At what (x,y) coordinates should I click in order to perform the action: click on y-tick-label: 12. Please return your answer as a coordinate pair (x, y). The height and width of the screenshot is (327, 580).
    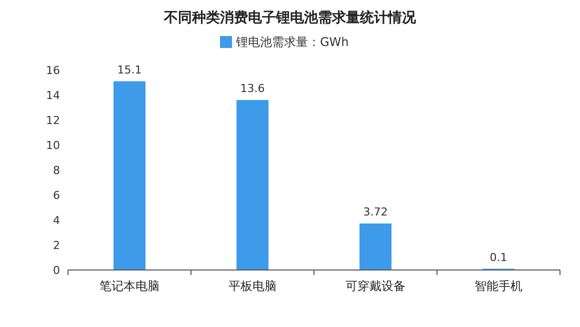
    Looking at the image, I should click on (53, 120).